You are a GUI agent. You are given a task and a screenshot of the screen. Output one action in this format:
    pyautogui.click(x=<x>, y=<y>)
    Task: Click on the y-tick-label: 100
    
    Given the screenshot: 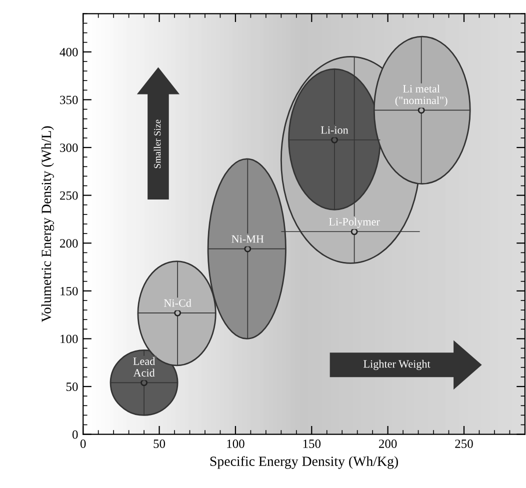 What is the action you would take?
    pyautogui.click(x=69, y=339)
    